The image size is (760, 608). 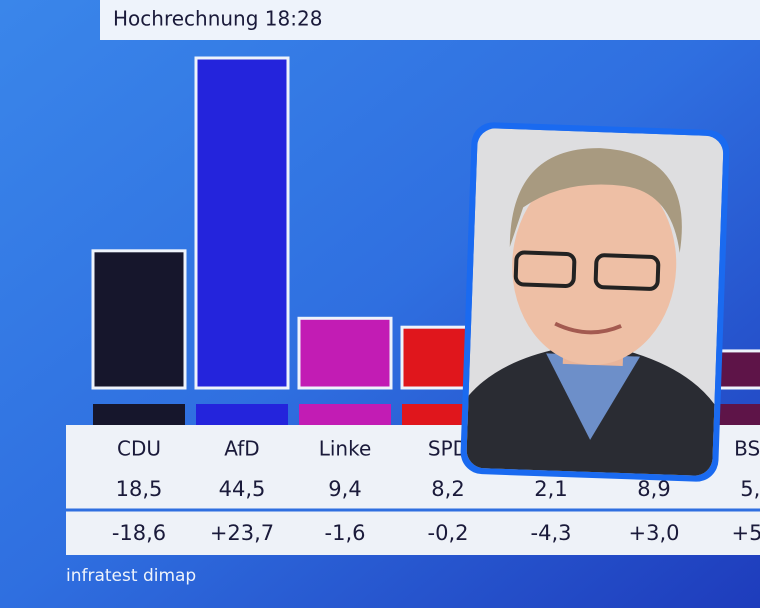 What do you see at coordinates (217, 19) in the screenshot?
I see `chart-title: Hochrechnung 18:28` at bounding box center [217, 19].